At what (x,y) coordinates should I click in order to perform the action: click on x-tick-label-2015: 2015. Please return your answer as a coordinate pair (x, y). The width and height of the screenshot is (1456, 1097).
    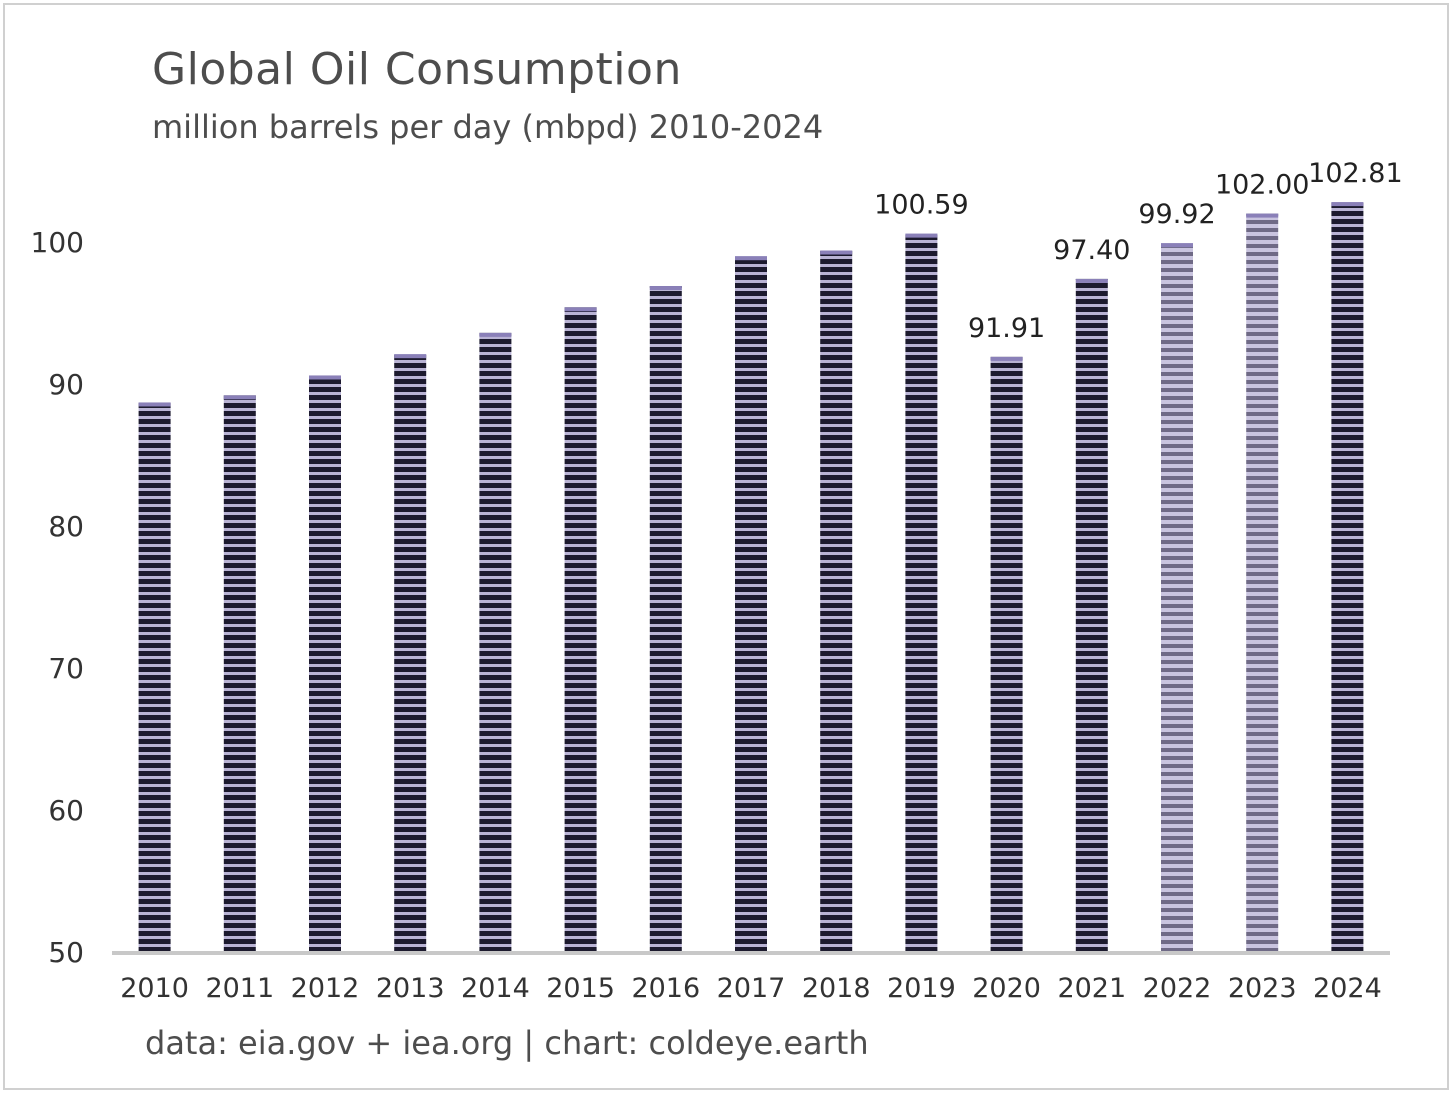
    Looking at the image, I should click on (580, 988).